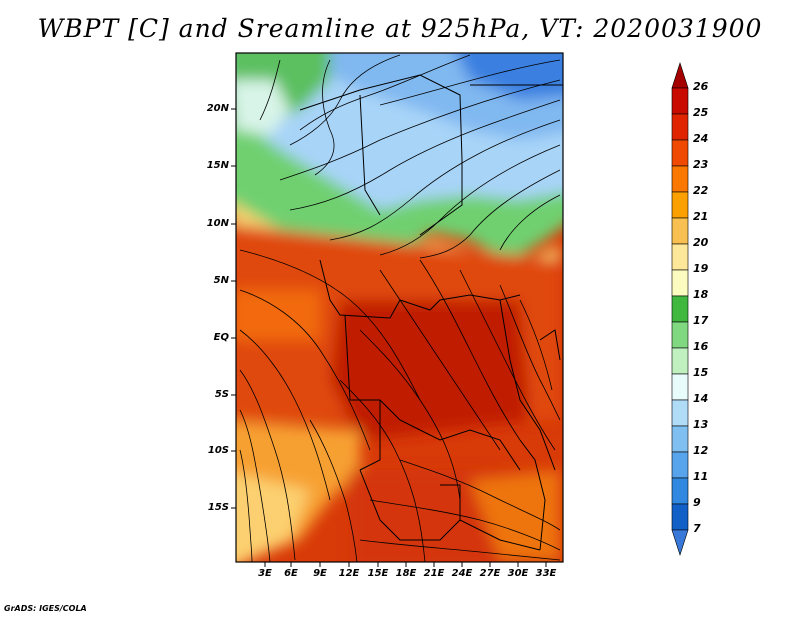 The image size is (800, 618). What do you see at coordinates (490, 573) in the screenshot?
I see `lon-label-27e: 27E` at bounding box center [490, 573].